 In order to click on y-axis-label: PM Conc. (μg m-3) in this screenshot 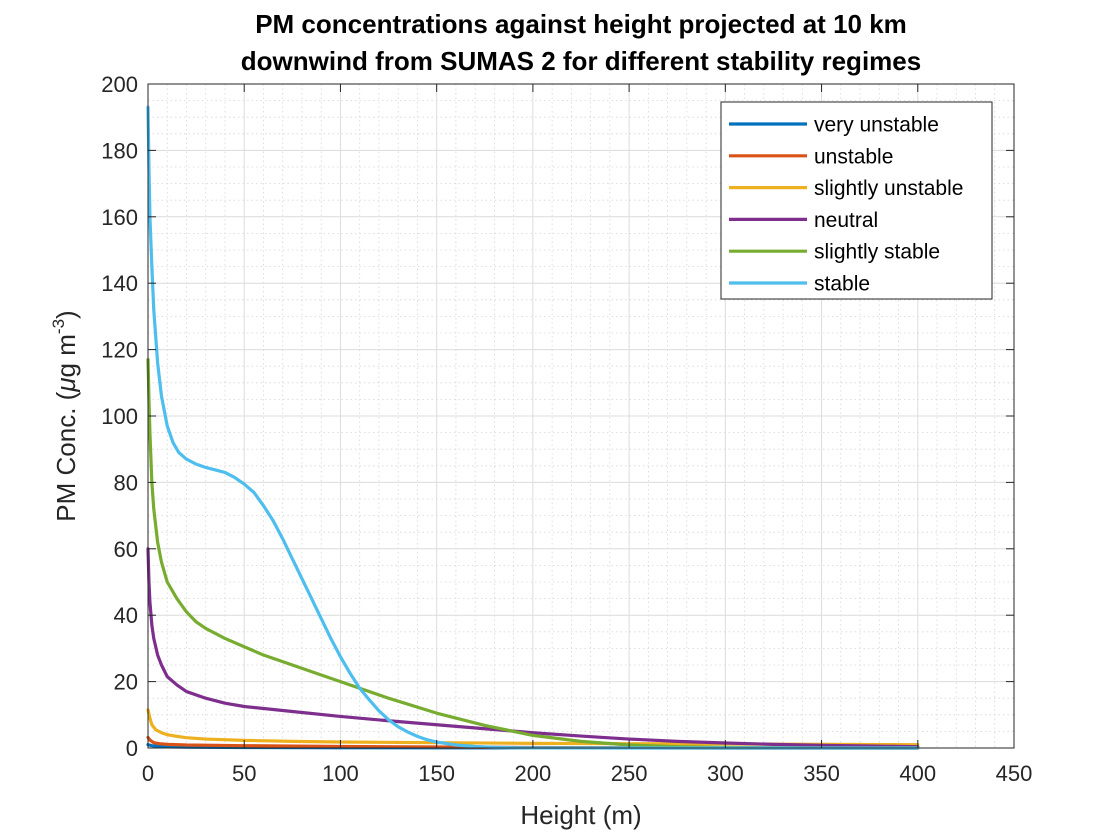, I will do `click(65, 415)`.